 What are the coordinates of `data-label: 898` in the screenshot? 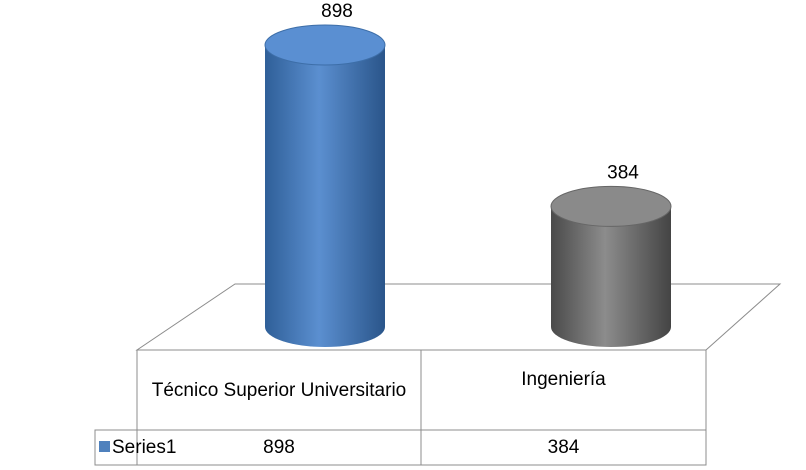 It's located at (337, 11).